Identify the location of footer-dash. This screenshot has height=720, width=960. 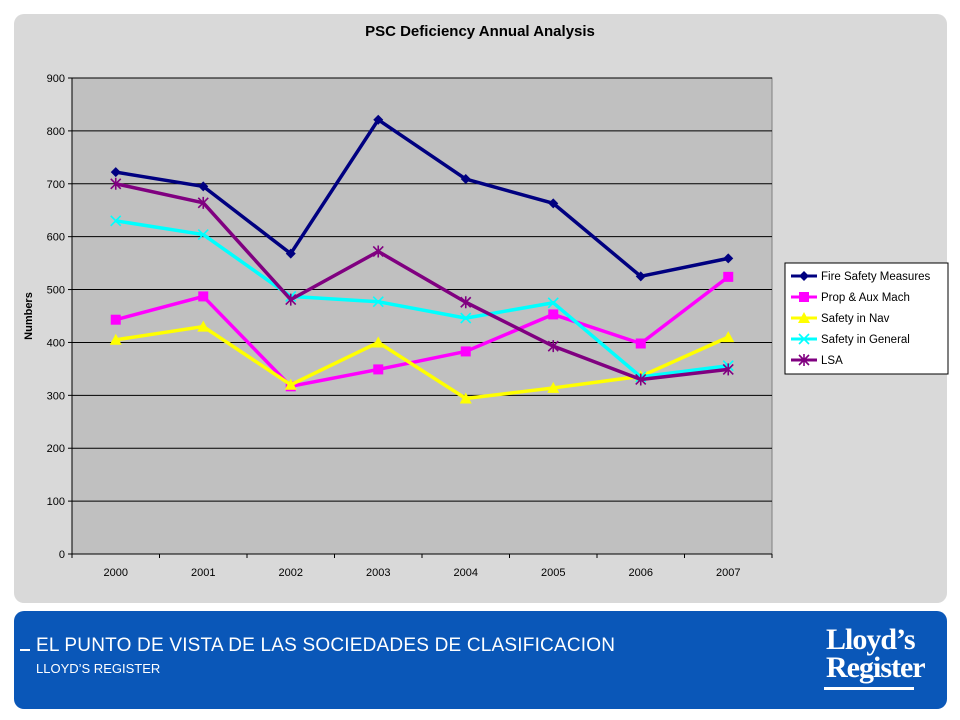
(25, 650).